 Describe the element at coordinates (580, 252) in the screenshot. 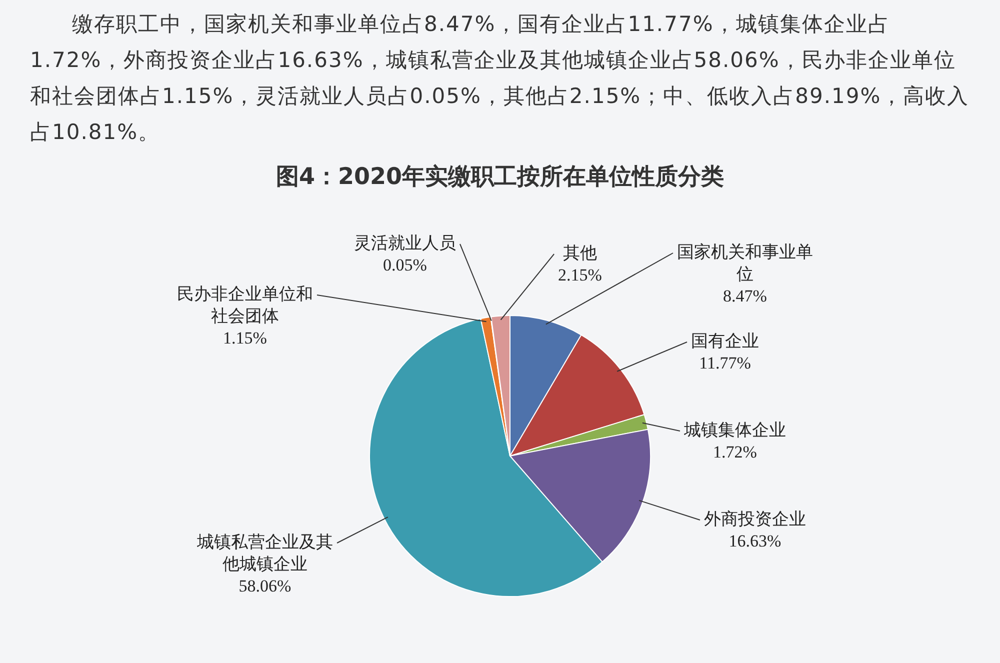

I see `slice-label: 其他` at that location.